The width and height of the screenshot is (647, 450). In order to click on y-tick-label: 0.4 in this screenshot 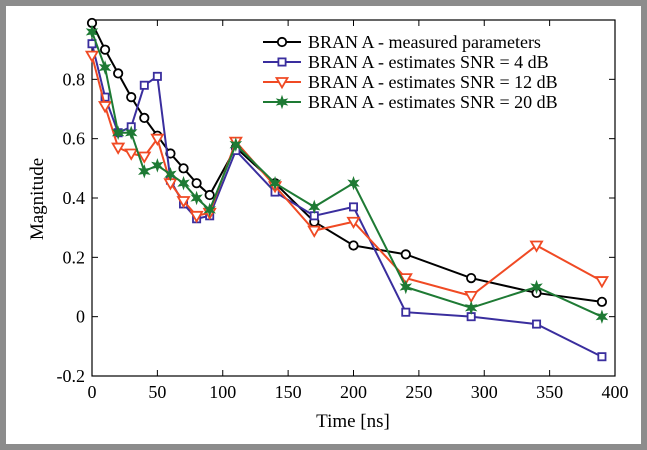, I will do `click(74, 198)`.